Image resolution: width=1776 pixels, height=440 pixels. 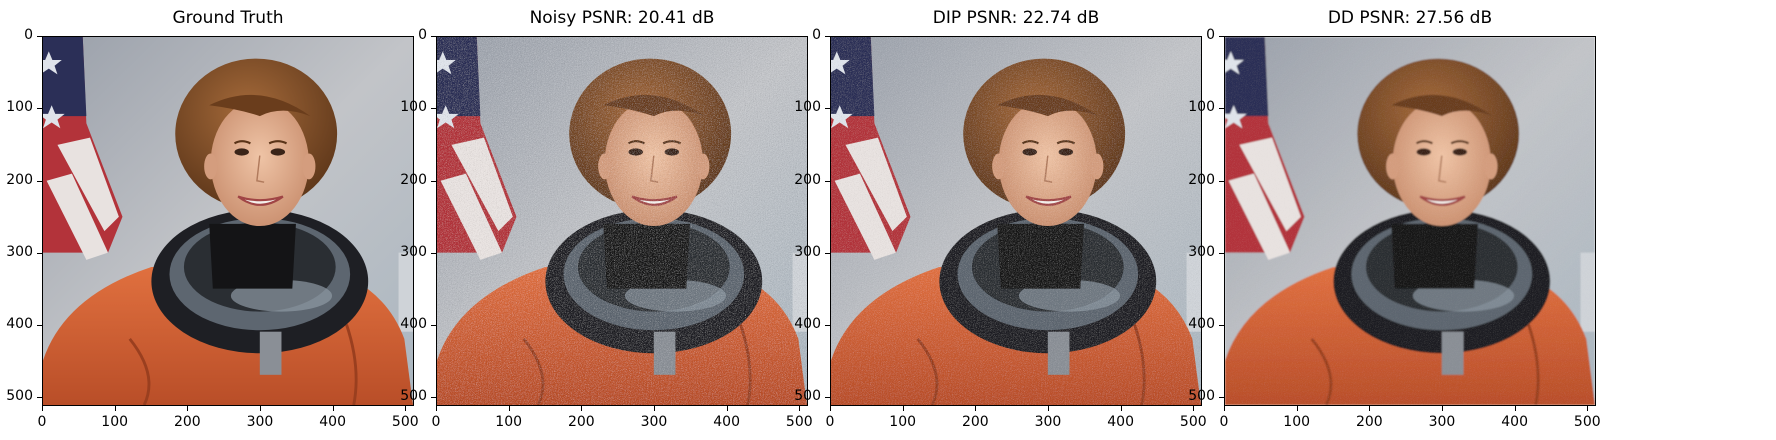 What do you see at coordinates (228, 18) in the screenshot?
I see `subplot-title: Ground Truth` at bounding box center [228, 18].